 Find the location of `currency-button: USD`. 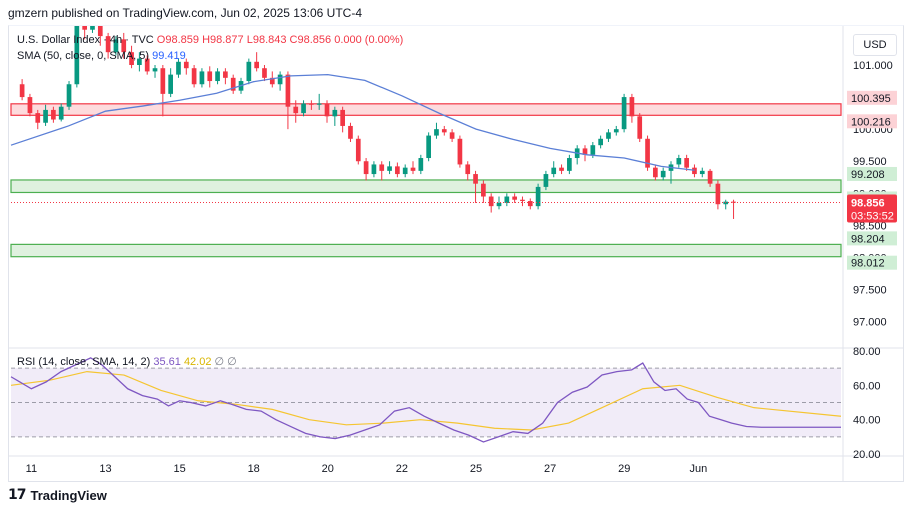

currency-button: USD is located at coordinates (875, 45).